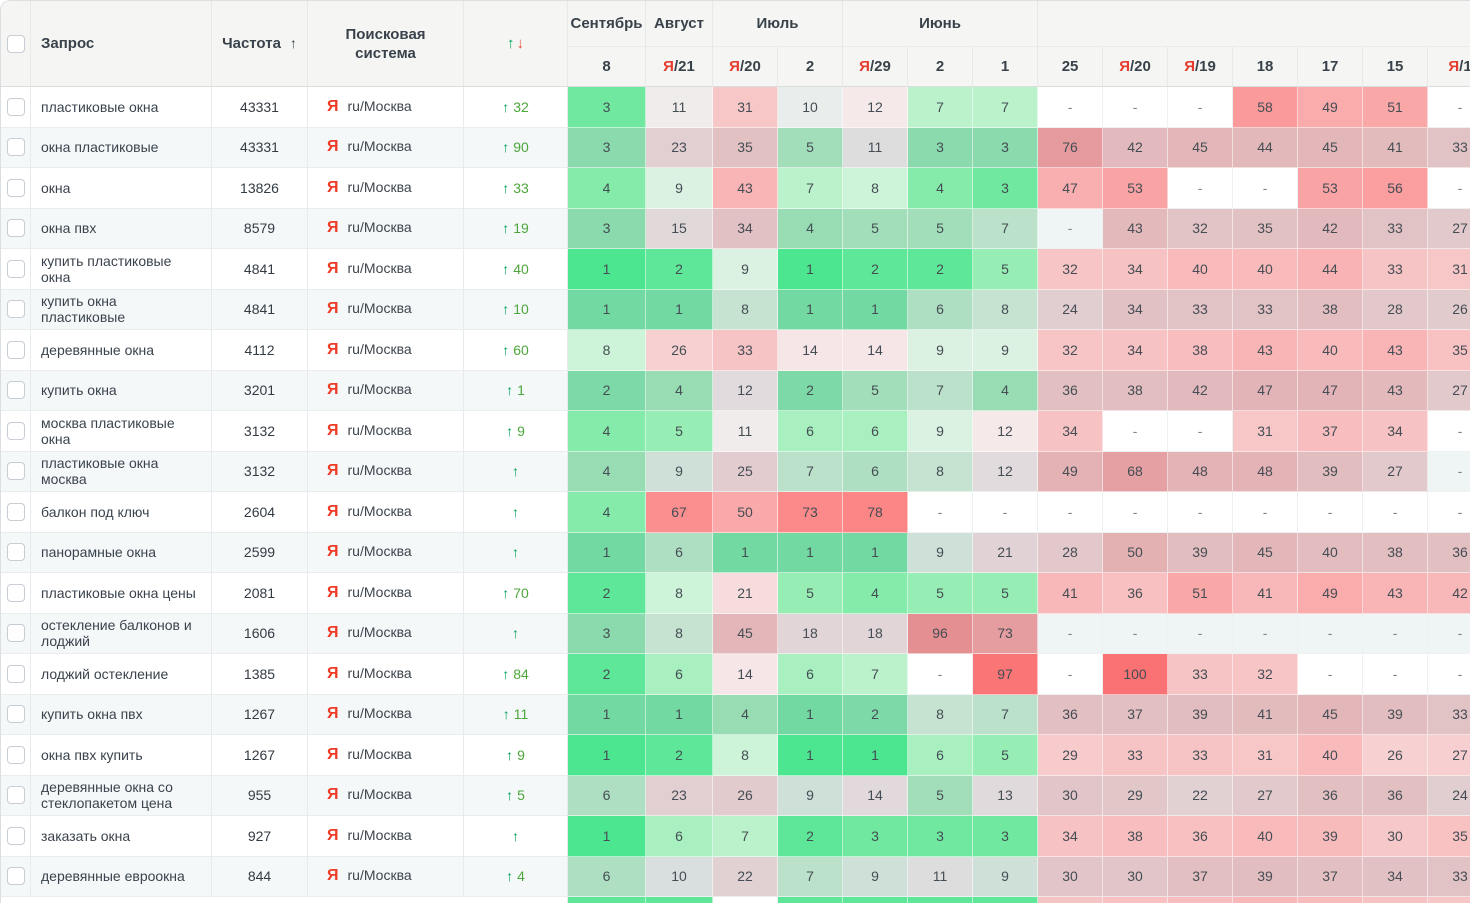 The height and width of the screenshot is (903, 1470). I want to click on query-text: купить окна пластиковые, so click(83, 309).